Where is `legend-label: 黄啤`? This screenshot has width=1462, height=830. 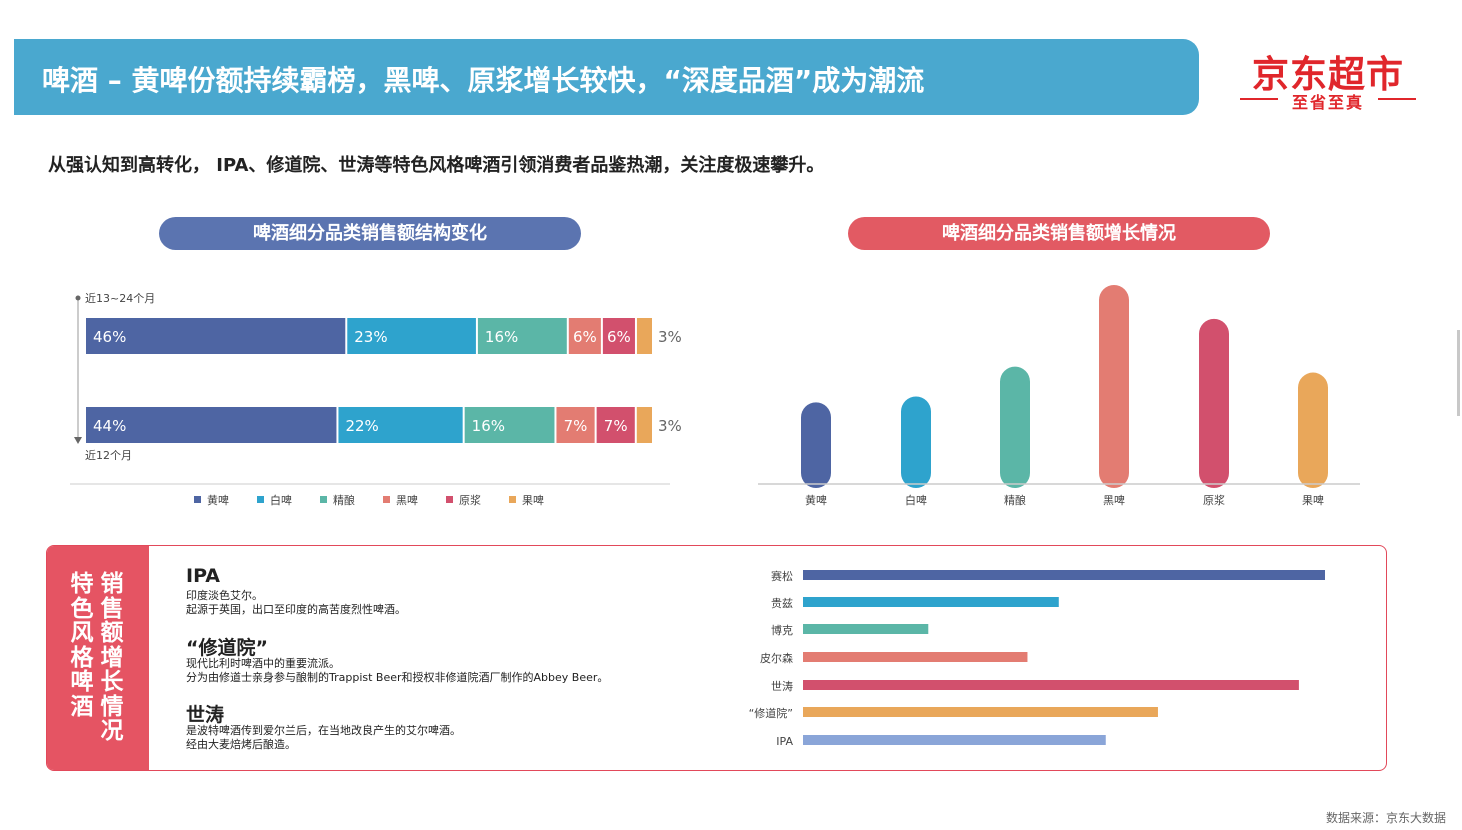
legend-label: 黄啤 is located at coordinates (218, 500).